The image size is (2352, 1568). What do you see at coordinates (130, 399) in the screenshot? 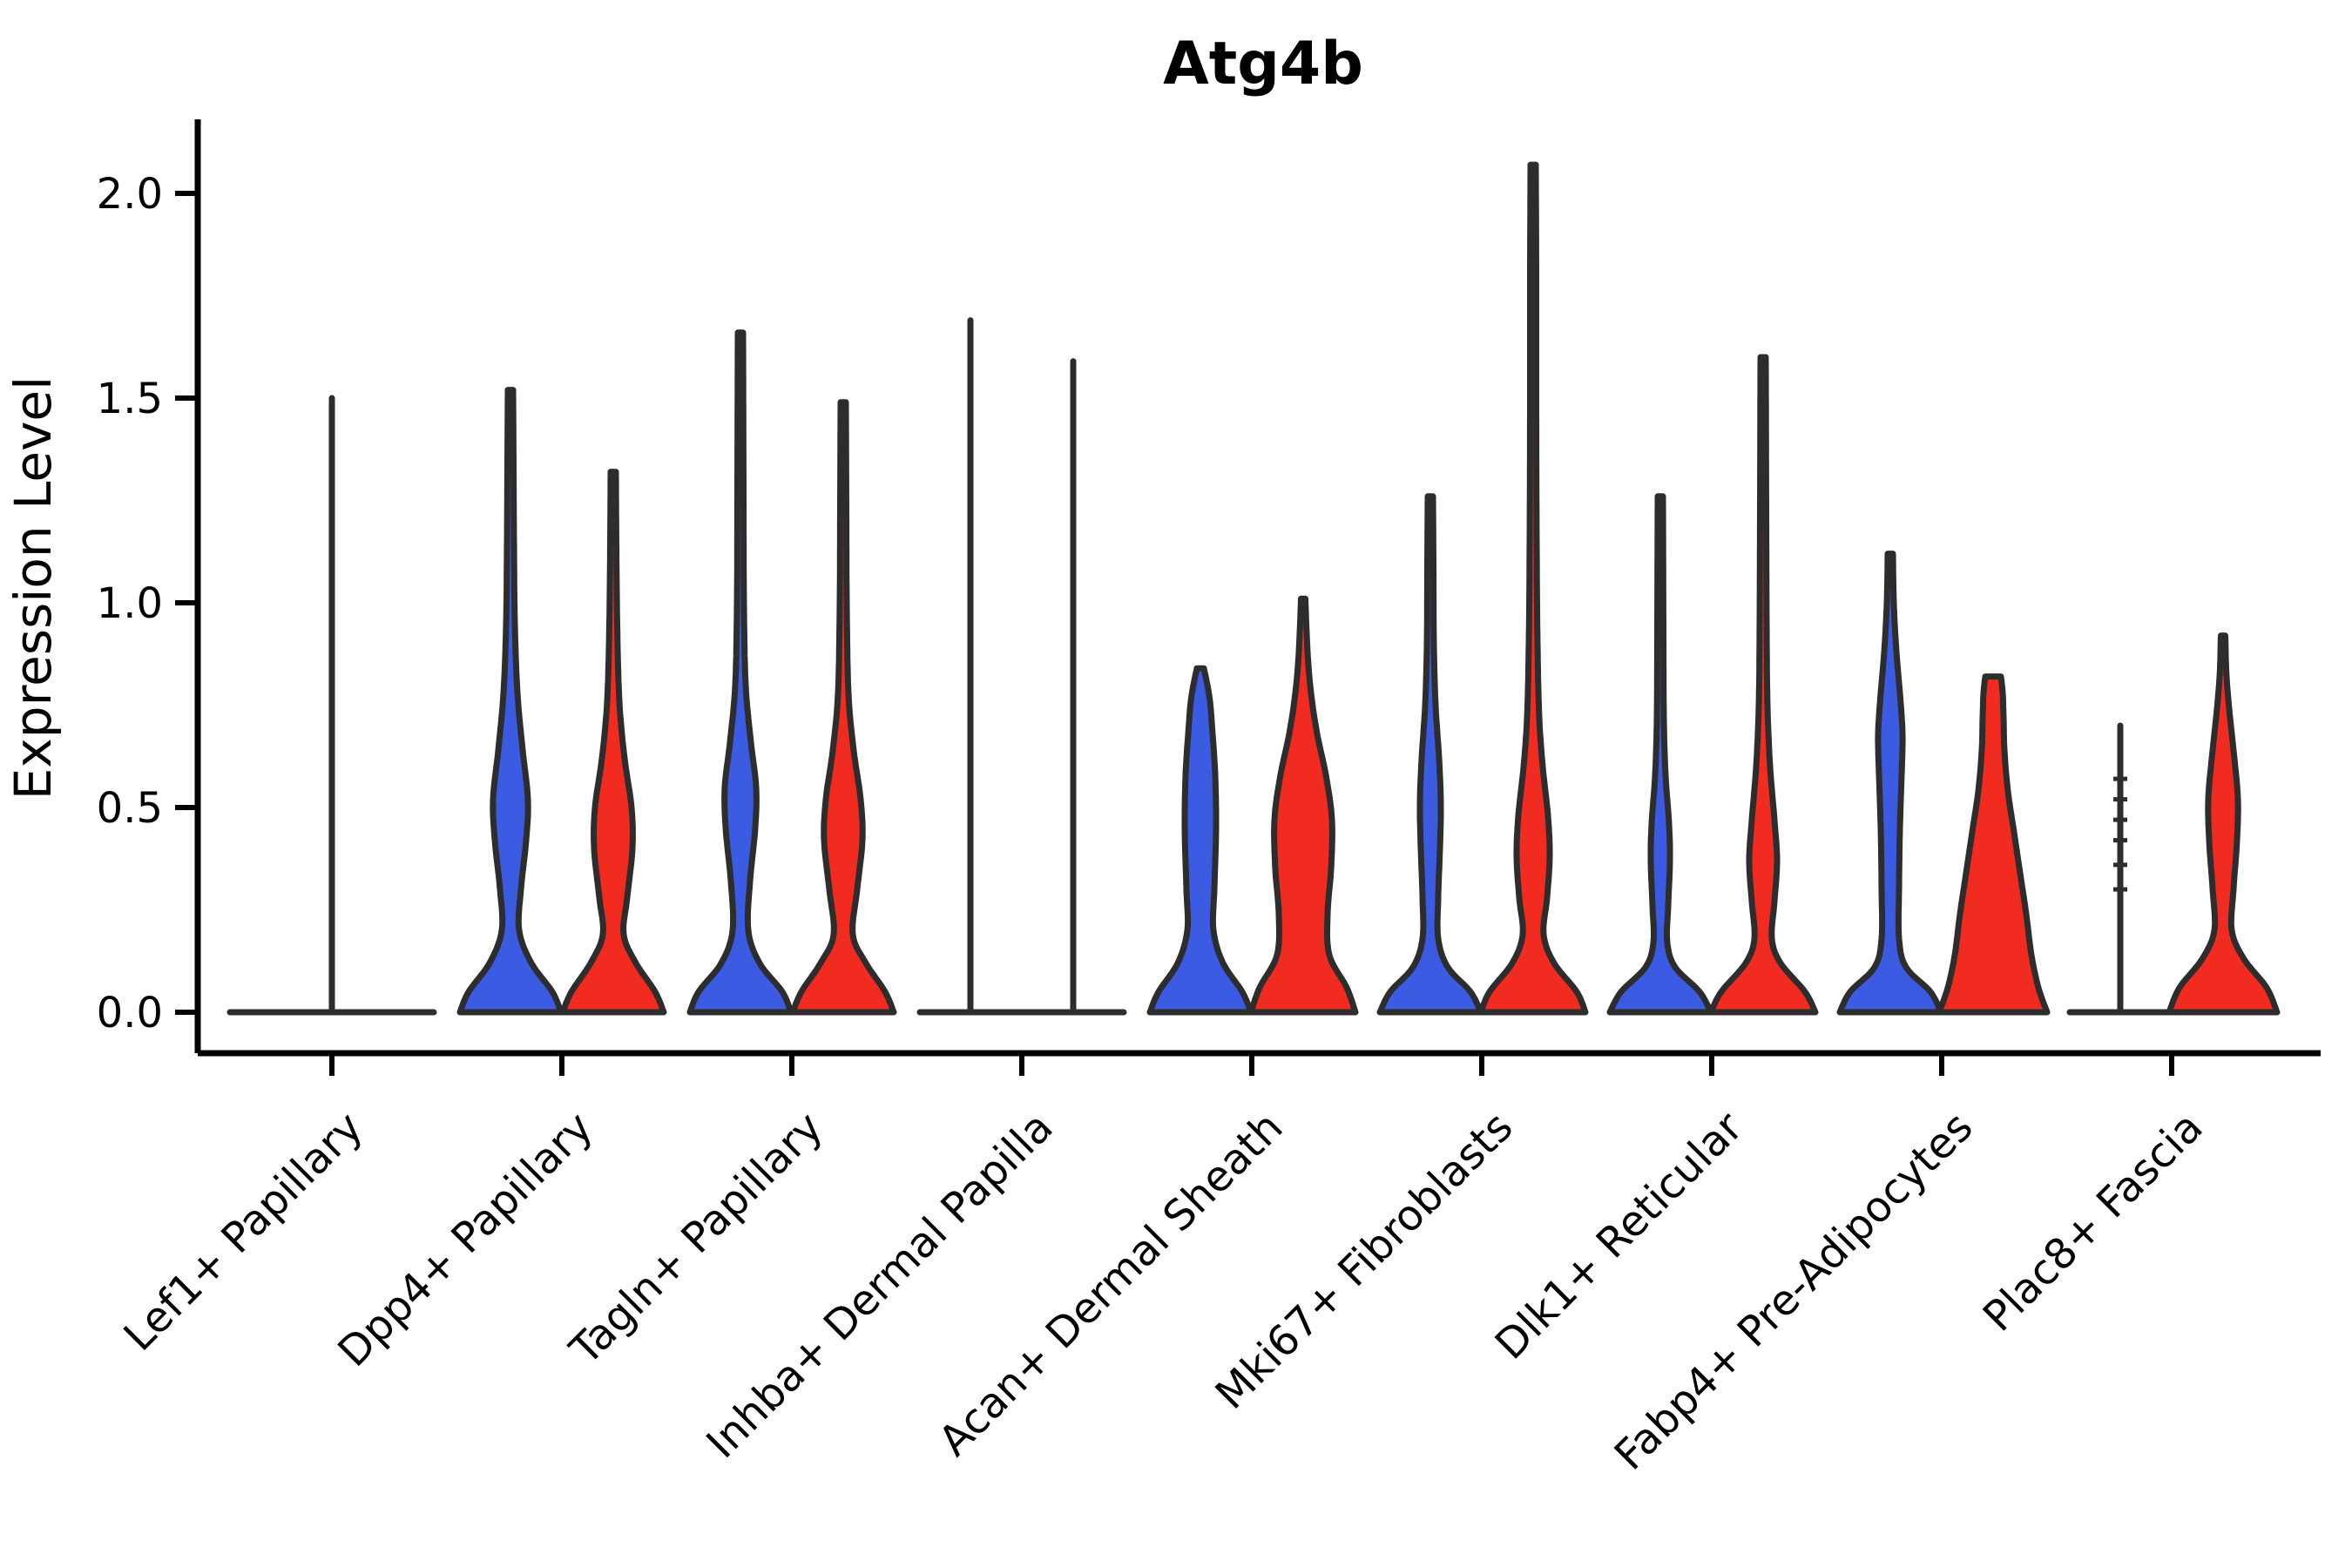
I see `y-tick-label: 1.5` at bounding box center [130, 399].